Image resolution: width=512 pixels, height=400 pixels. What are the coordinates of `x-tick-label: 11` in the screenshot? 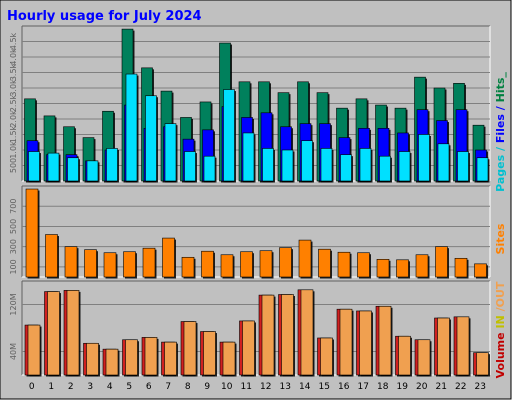 It's located at (246, 387).